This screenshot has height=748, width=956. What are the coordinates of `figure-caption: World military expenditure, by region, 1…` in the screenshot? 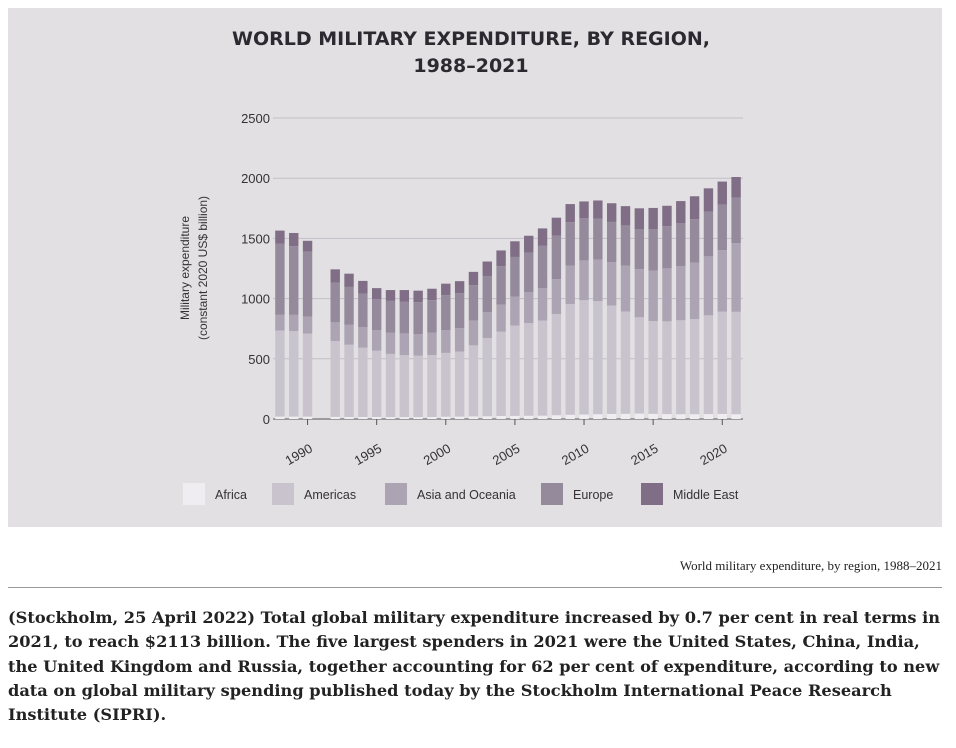 It's located at (810, 565).